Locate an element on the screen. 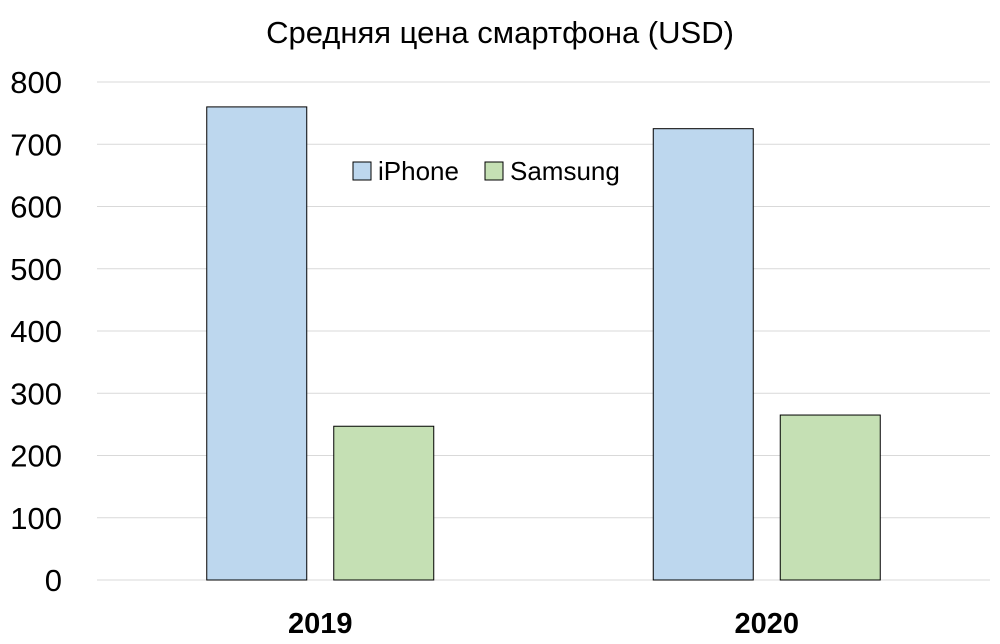  y-tick-label: 700 is located at coordinates (36, 144).